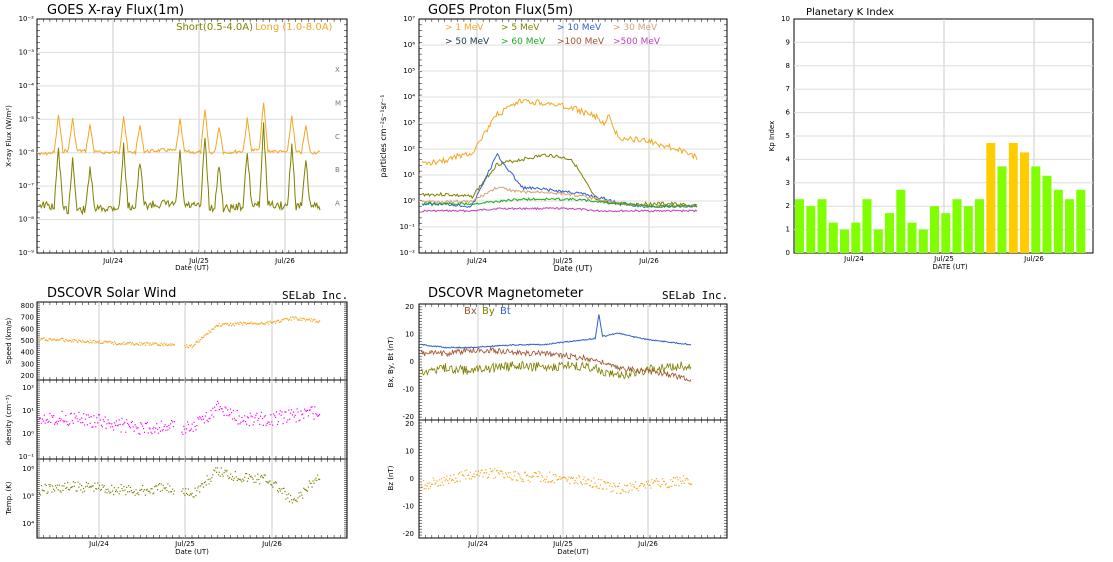 This screenshot has width=1113, height=562. What do you see at coordinates (284, 261) in the screenshot?
I see `xray-xtick: Jul/26` at bounding box center [284, 261].